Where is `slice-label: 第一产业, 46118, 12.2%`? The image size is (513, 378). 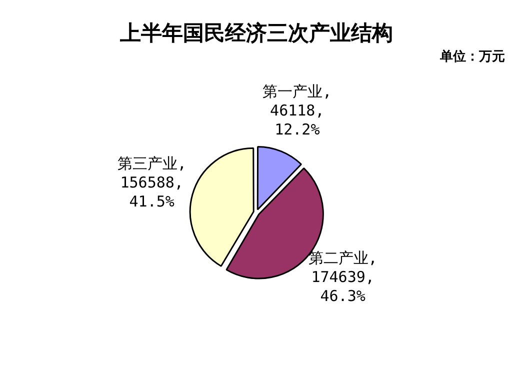 slice-label: 第一产业, 46118, 12.2% is located at coordinates (297, 110).